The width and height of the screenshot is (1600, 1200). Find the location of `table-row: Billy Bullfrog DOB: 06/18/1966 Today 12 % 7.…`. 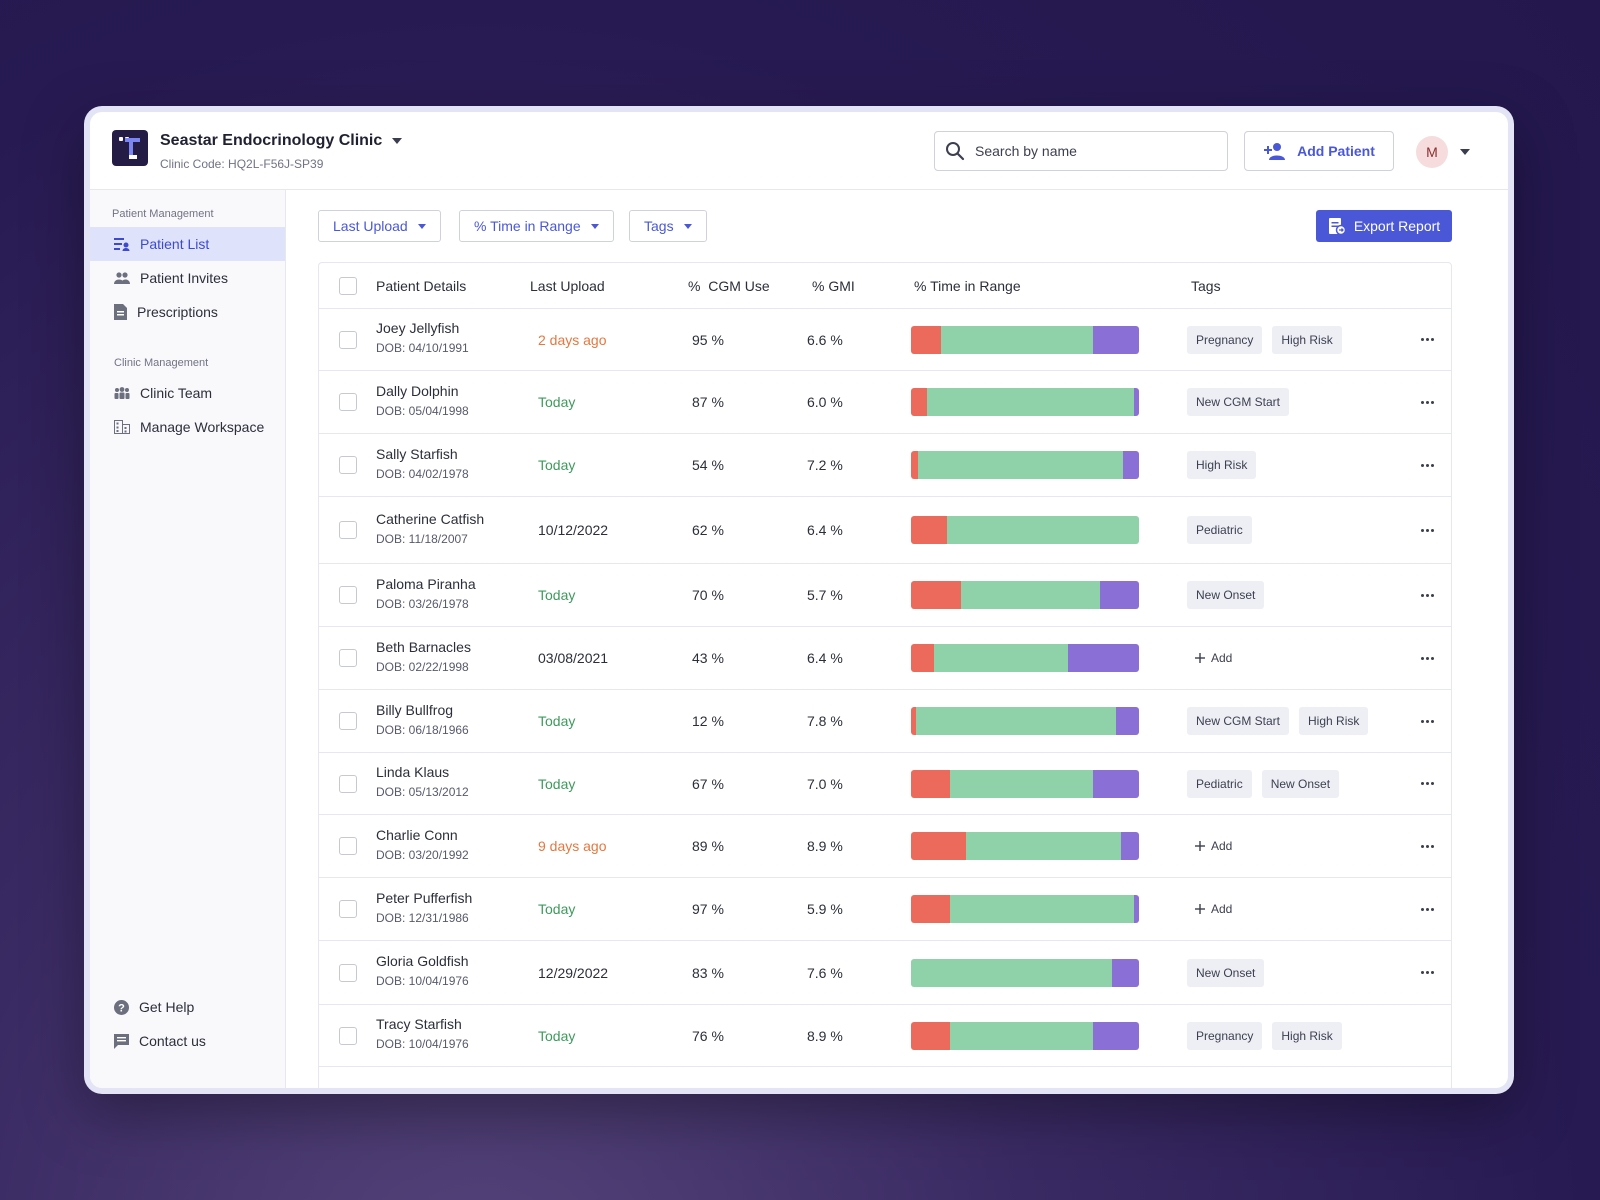

table-row: Billy Bullfrog DOB: 06/18/1966 Today 12 % 7.… is located at coordinates (885, 721).